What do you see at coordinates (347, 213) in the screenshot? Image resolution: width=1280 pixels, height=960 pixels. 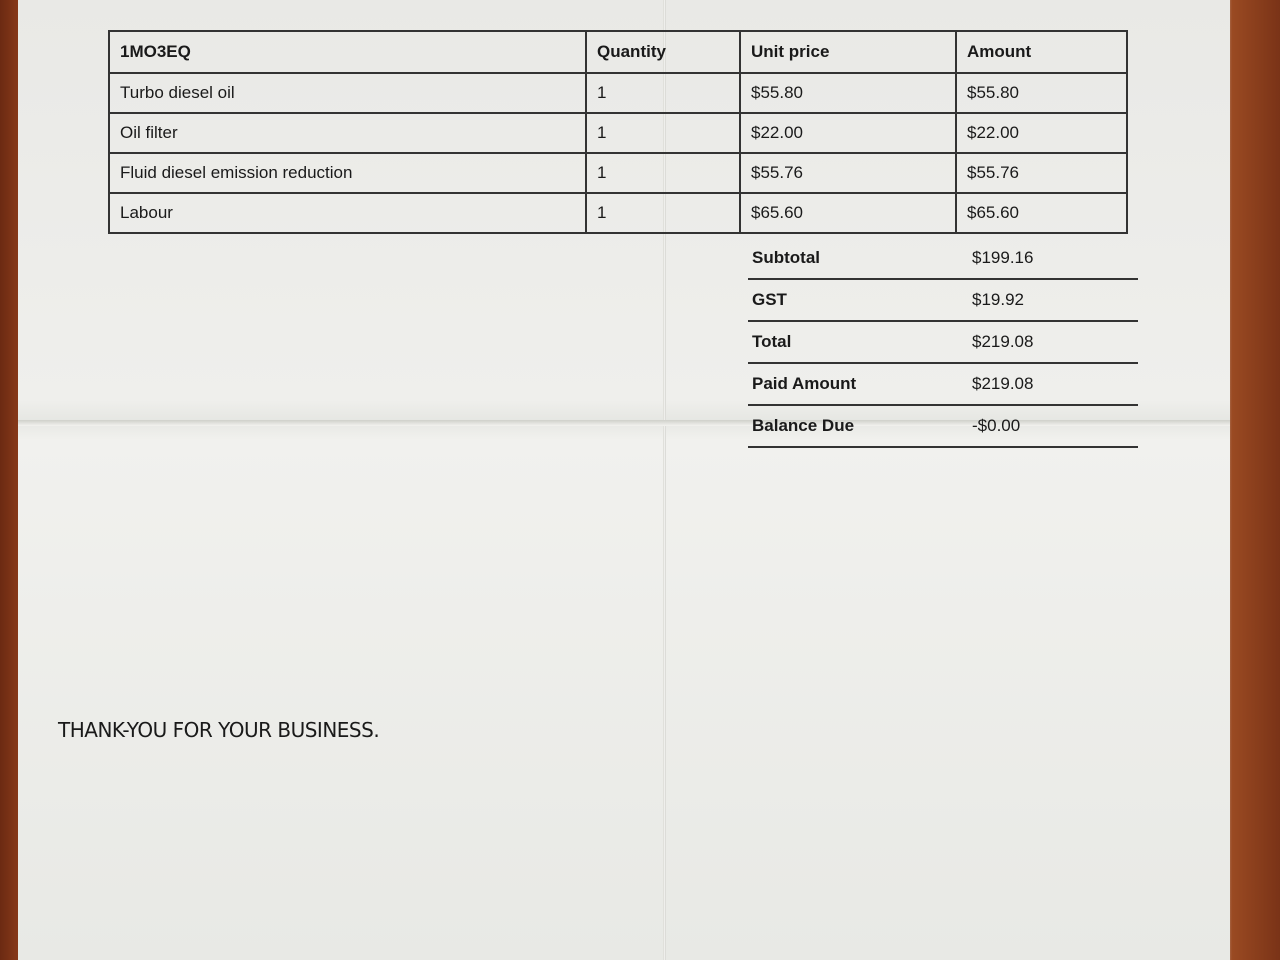 I see `item-description: Labour` at bounding box center [347, 213].